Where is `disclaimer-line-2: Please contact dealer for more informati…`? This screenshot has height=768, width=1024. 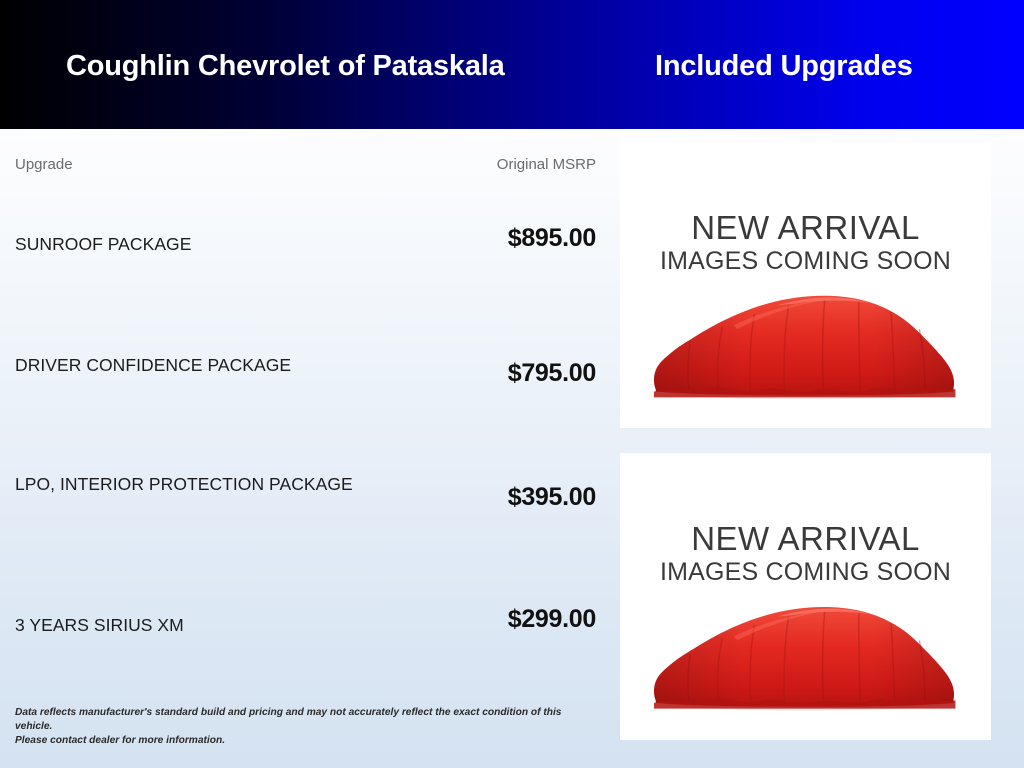
disclaimer-line-2: Please contact dealer for more informati… is located at coordinates (120, 740).